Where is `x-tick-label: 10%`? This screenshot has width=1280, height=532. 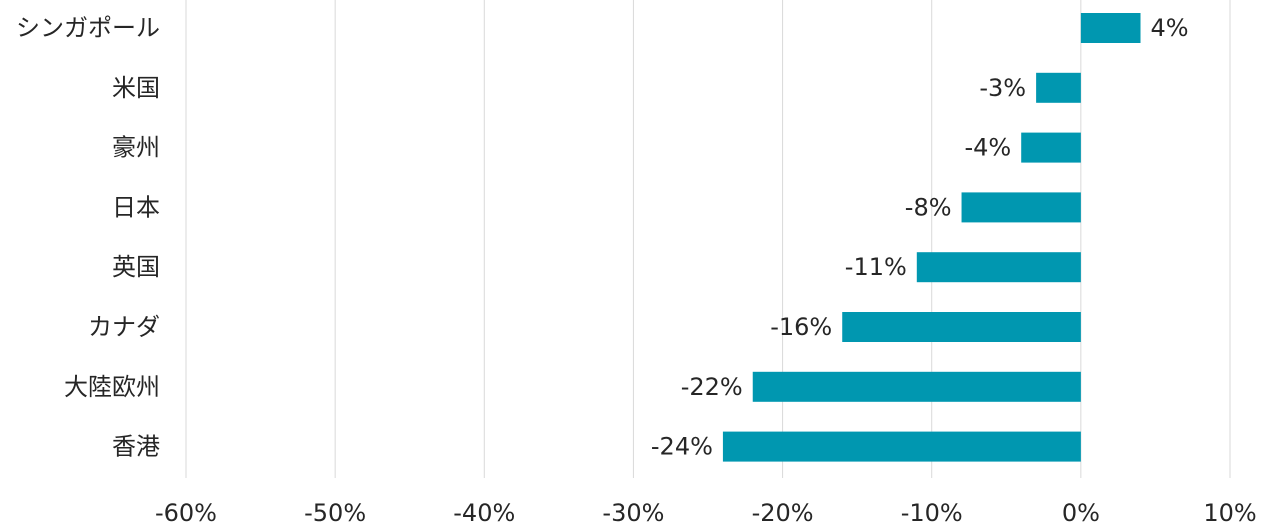
x-tick-label: 10% is located at coordinates (1229, 513).